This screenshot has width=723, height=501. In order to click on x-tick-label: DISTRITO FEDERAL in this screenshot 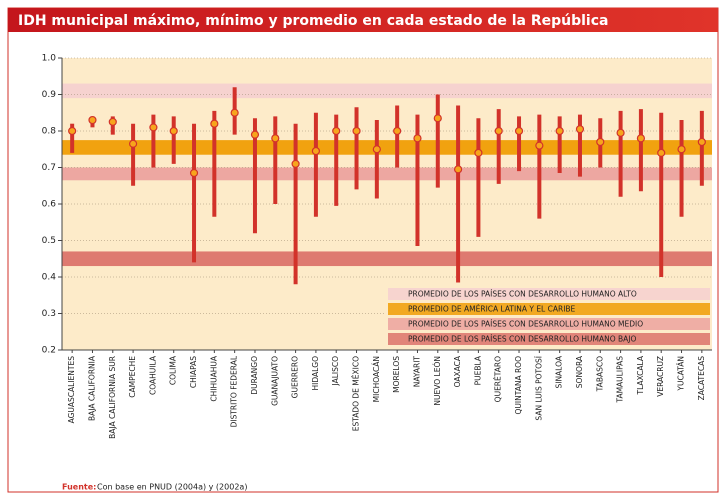, I will do `click(234, 391)`.